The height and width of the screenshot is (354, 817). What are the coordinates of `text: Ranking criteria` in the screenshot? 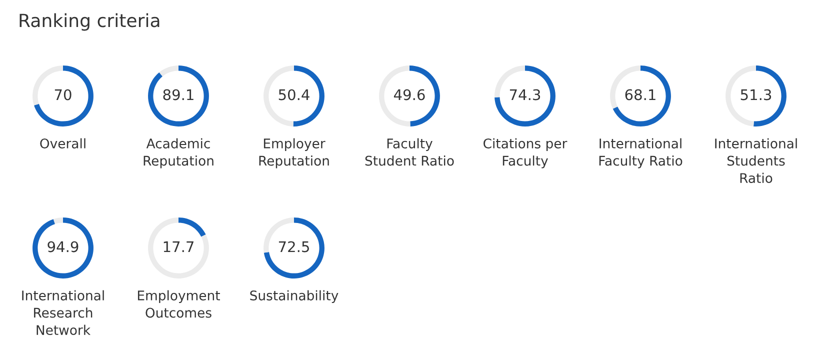 It's located at (90, 22).